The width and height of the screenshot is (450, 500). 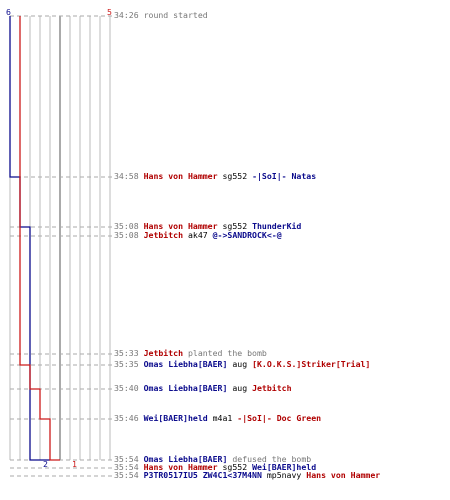 What do you see at coordinates (277, 226) in the screenshot?
I see `player-name: ThunderKid` at bounding box center [277, 226].